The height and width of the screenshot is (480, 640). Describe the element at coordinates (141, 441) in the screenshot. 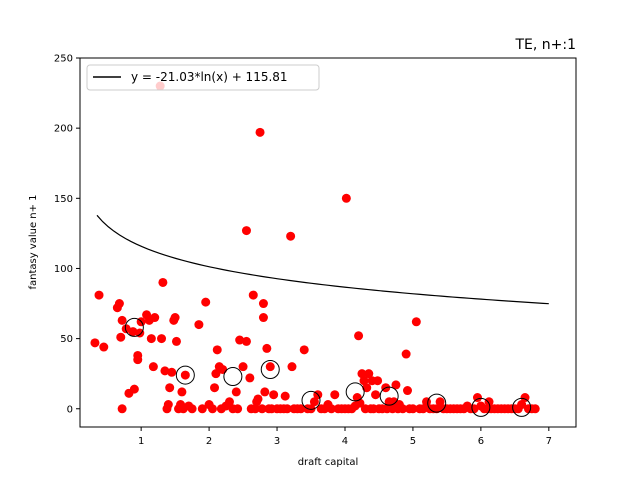

I see `x-tick-label: 1` at that location.